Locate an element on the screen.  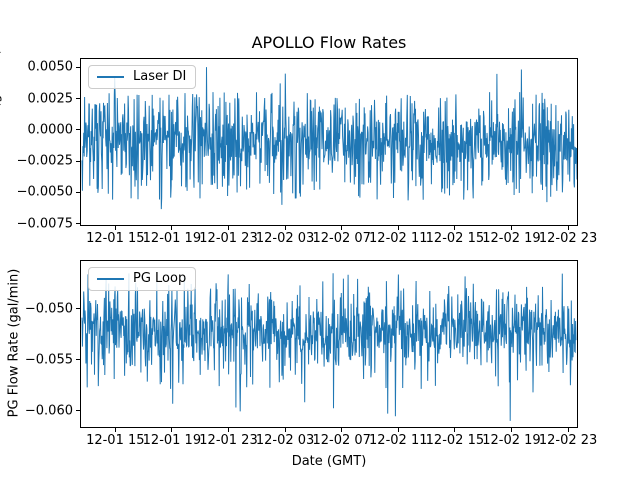
legend-pg-loop: PG Loop is located at coordinates (142, 278).